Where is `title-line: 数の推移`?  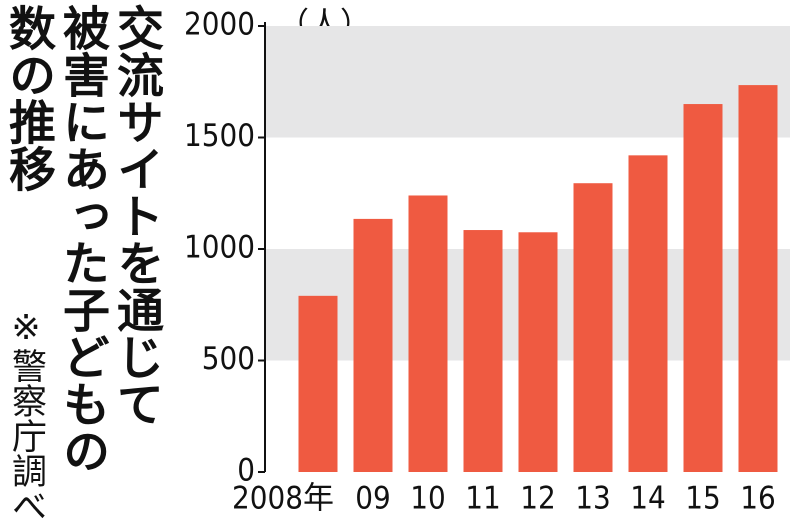
title-line: 数の推移 is located at coordinates (27, 98).